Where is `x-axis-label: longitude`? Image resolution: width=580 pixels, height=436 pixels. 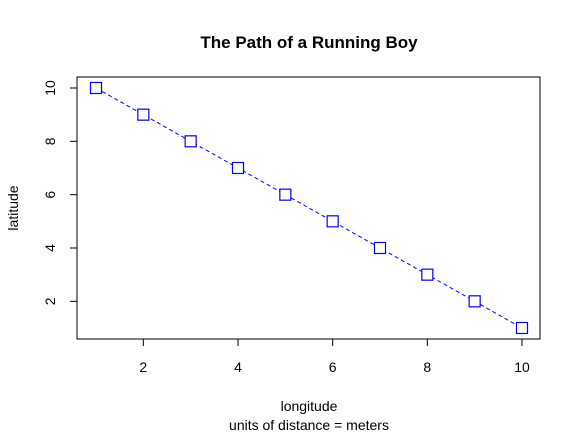
x-axis-label: longitude is located at coordinates (309, 406).